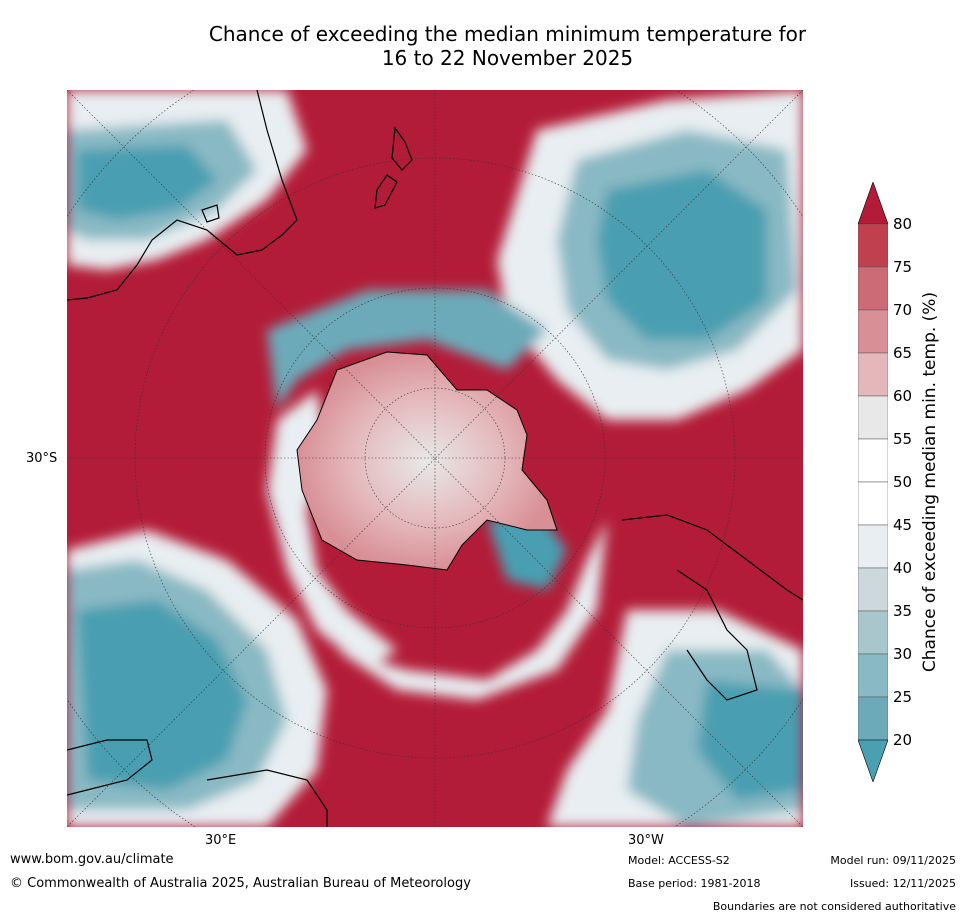  What do you see at coordinates (902, 482) in the screenshot?
I see `colorbar-tick-label: 50` at bounding box center [902, 482].